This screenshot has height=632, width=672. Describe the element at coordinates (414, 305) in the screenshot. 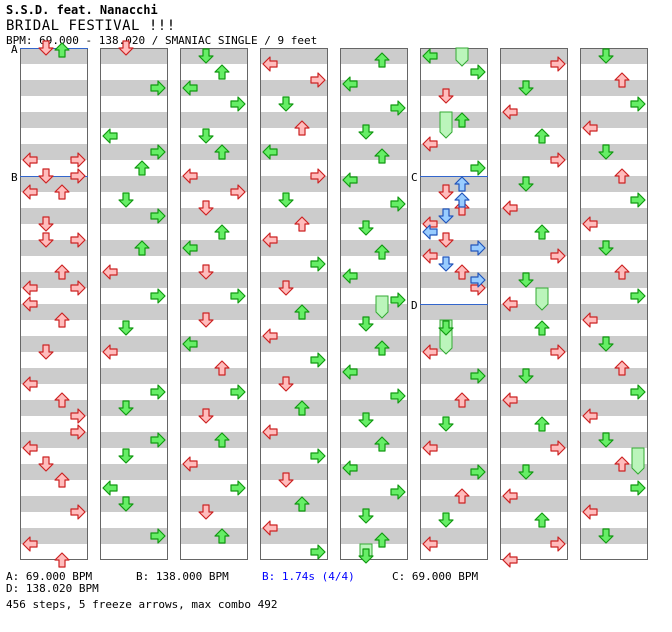

I see `section-marker-label: D` at that location.